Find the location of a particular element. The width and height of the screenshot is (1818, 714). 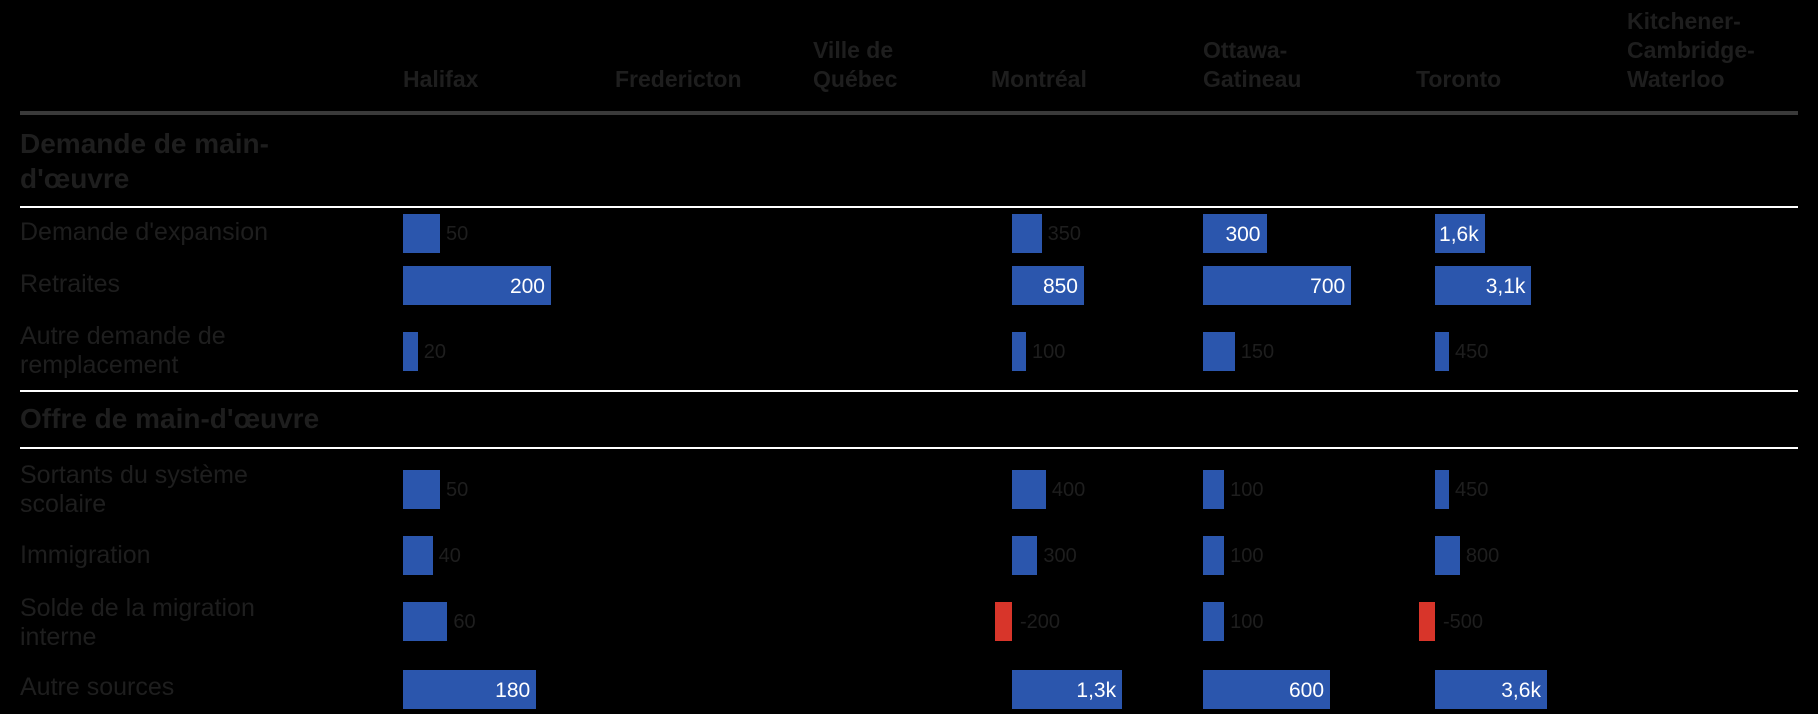

data-label: 1,3k is located at coordinates (1096, 690).